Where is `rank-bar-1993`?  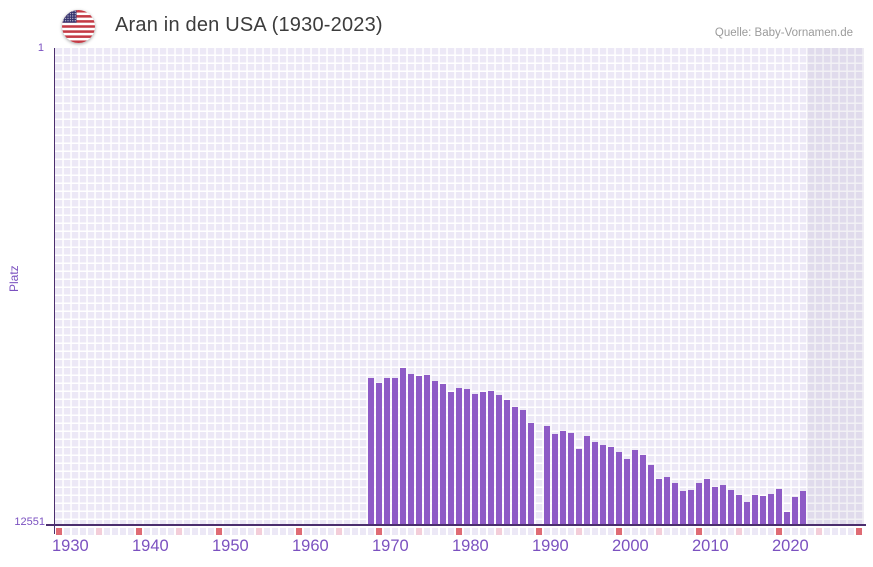 rank-bar-1993 is located at coordinates (563, 477).